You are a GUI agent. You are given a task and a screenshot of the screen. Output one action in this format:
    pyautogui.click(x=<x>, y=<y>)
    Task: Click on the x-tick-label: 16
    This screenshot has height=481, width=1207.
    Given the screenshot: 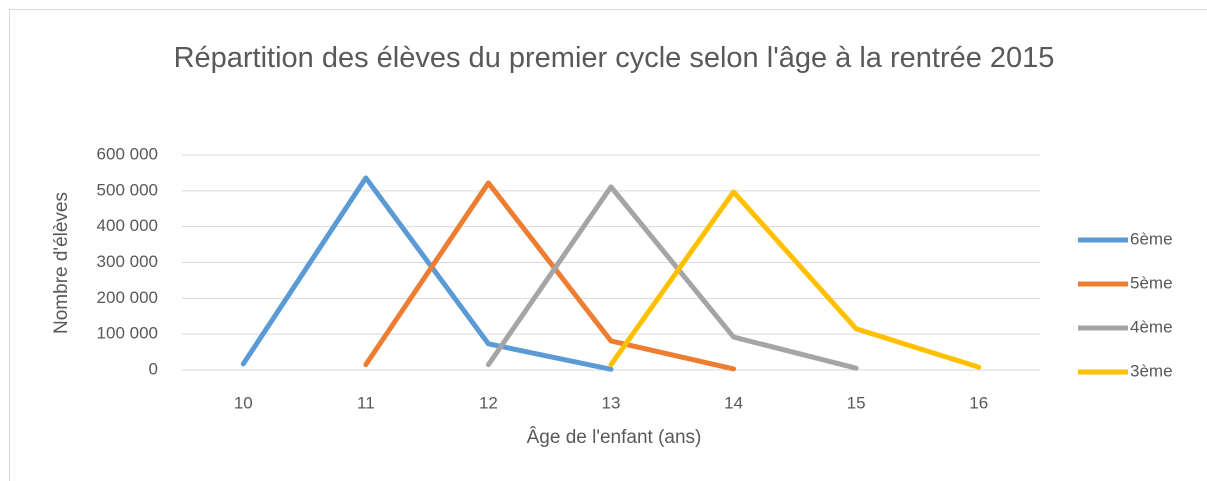 What is the action you would take?
    pyautogui.click(x=978, y=402)
    